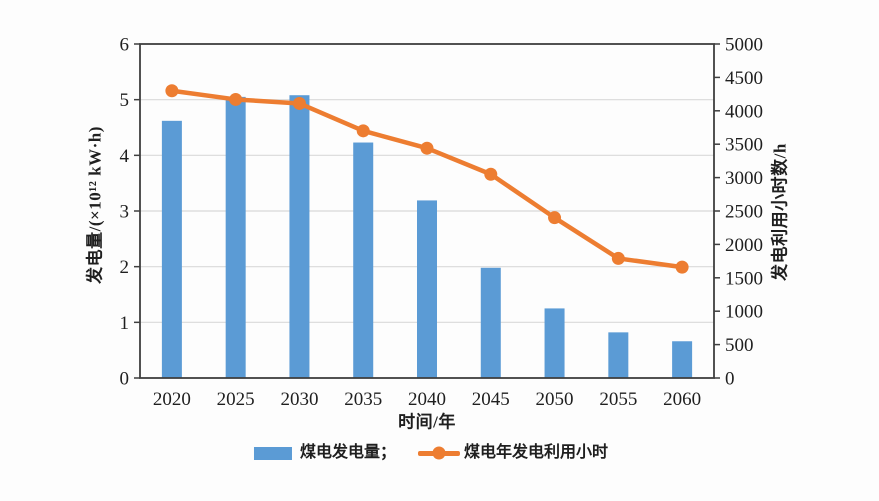 The image size is (879, 501). I want to click on right-axis-tick-label: 0, so click(730, 379).